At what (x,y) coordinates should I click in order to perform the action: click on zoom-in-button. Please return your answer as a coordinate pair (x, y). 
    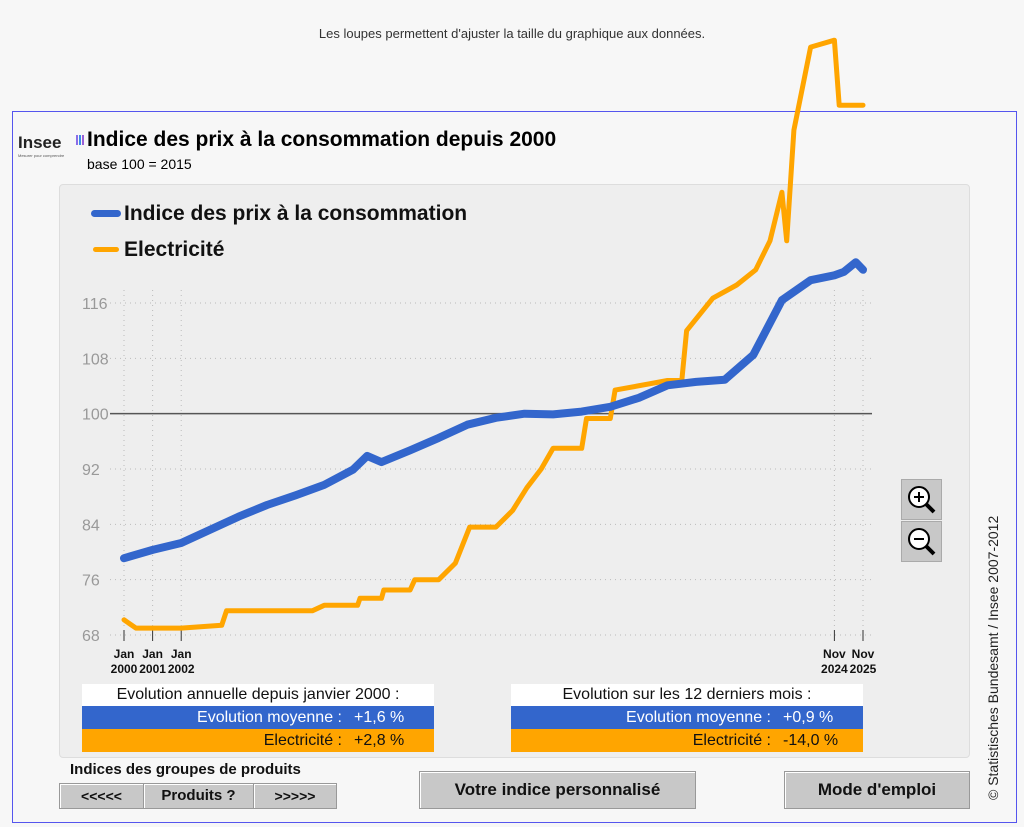
    Looking at the image, I should click on (921, 499).